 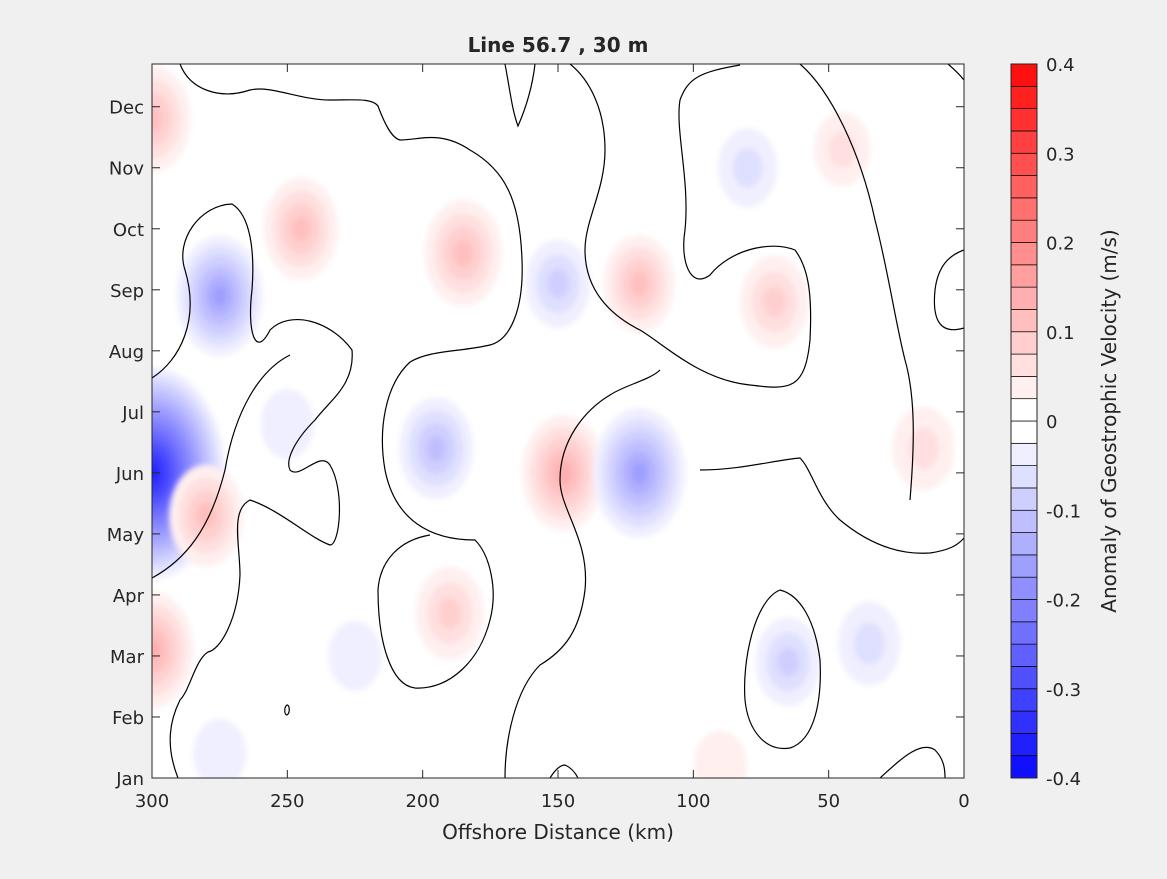 I want to click on y-tick-label: Aug, so click(x=126, y=352).